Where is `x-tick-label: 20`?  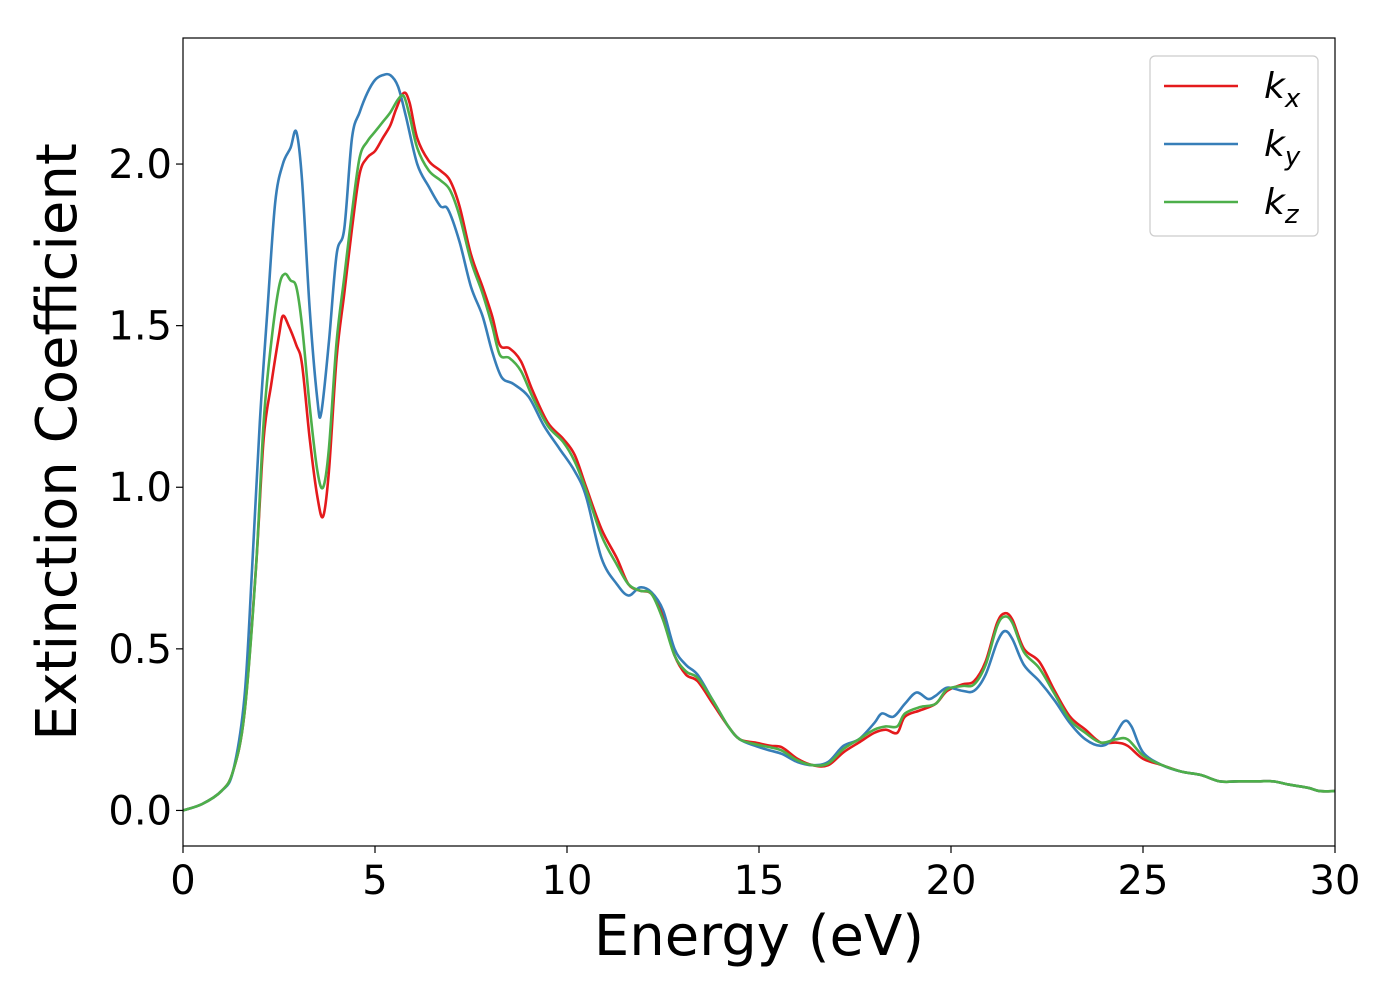 x-tick-label: 20 is located at coordinates (951, 881).